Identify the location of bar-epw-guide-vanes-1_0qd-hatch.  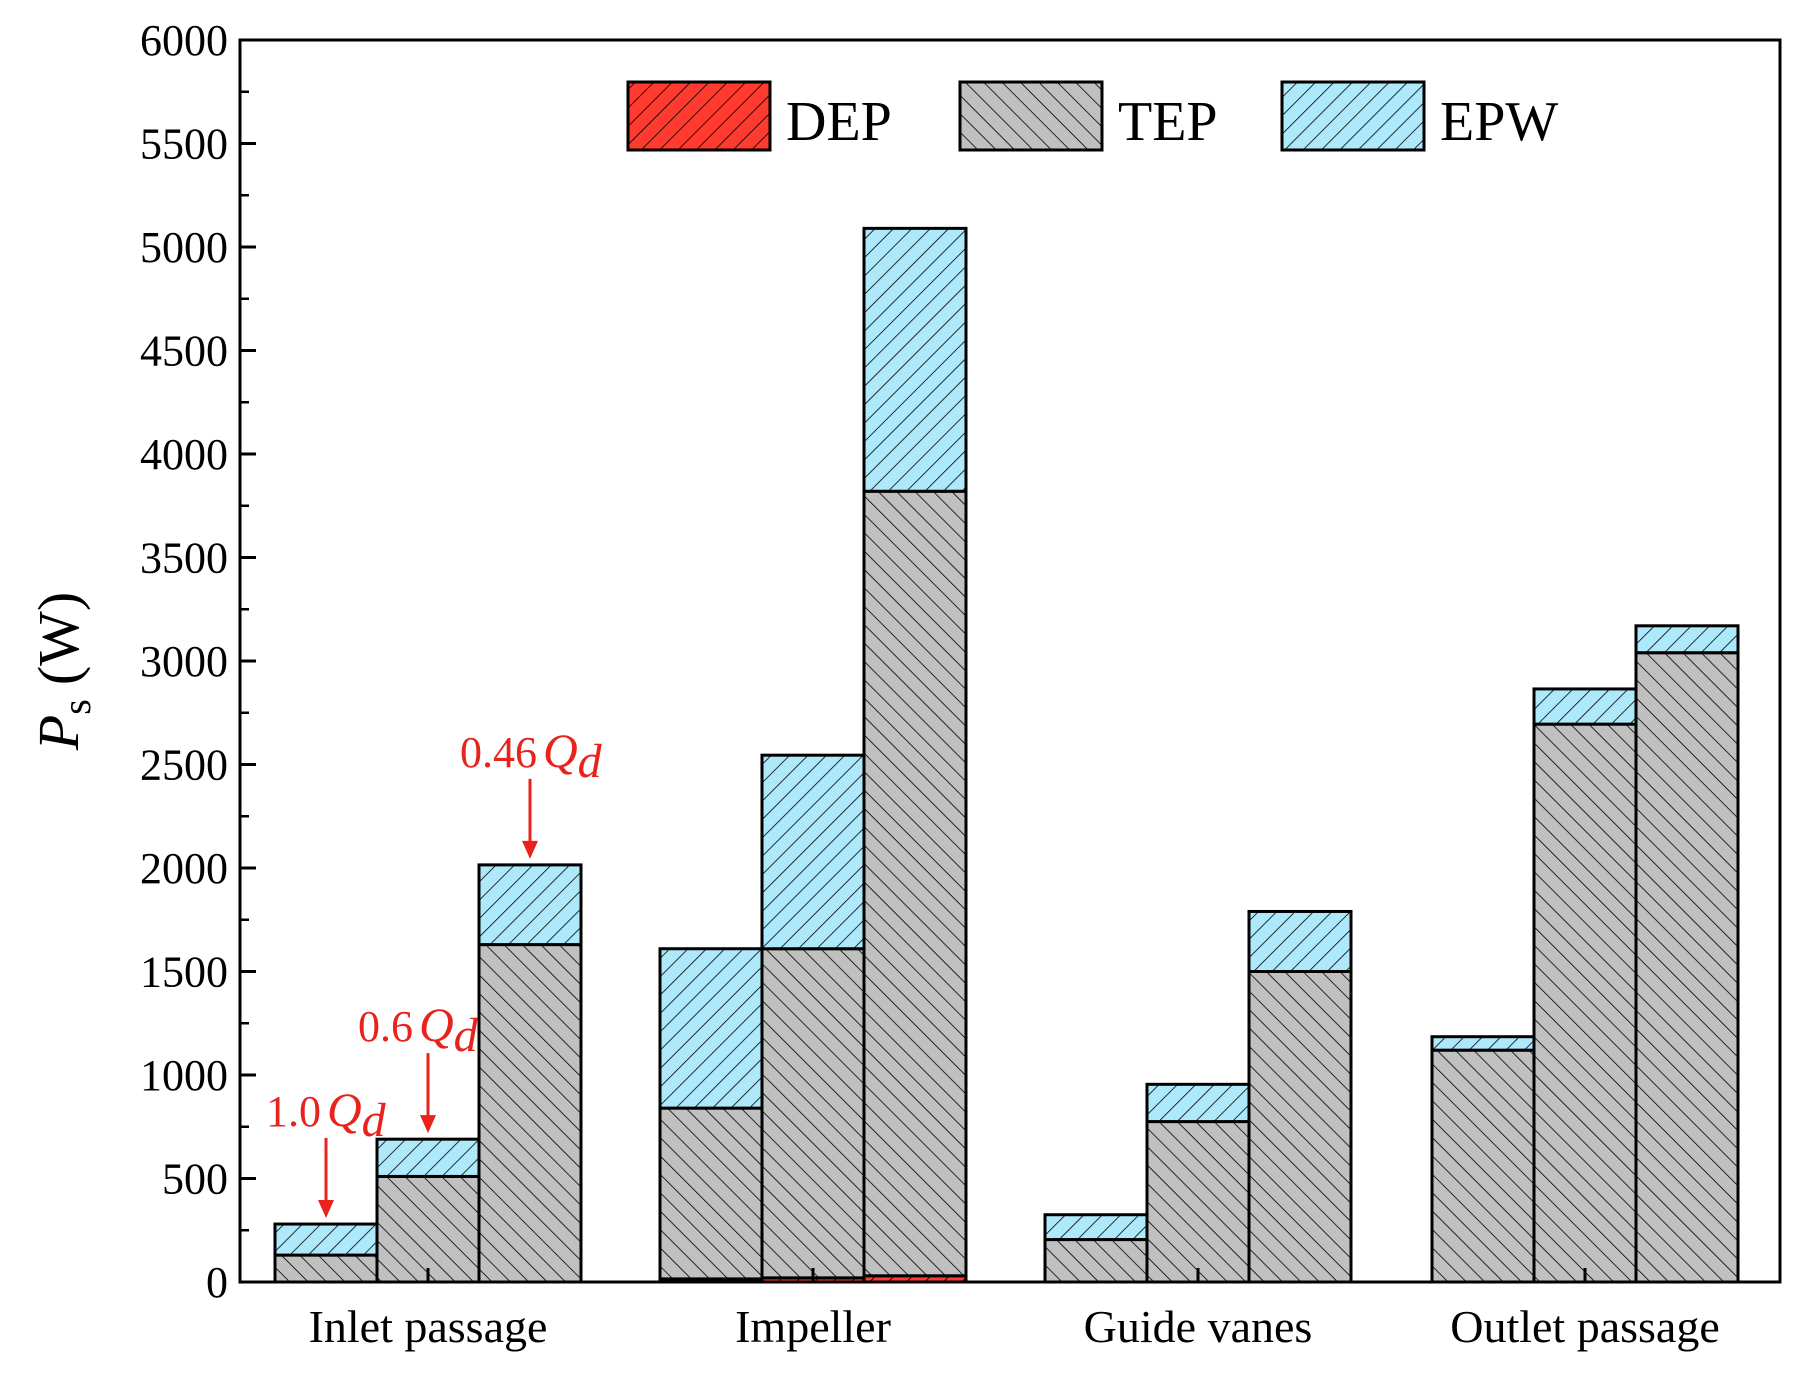
(1096, 1227).